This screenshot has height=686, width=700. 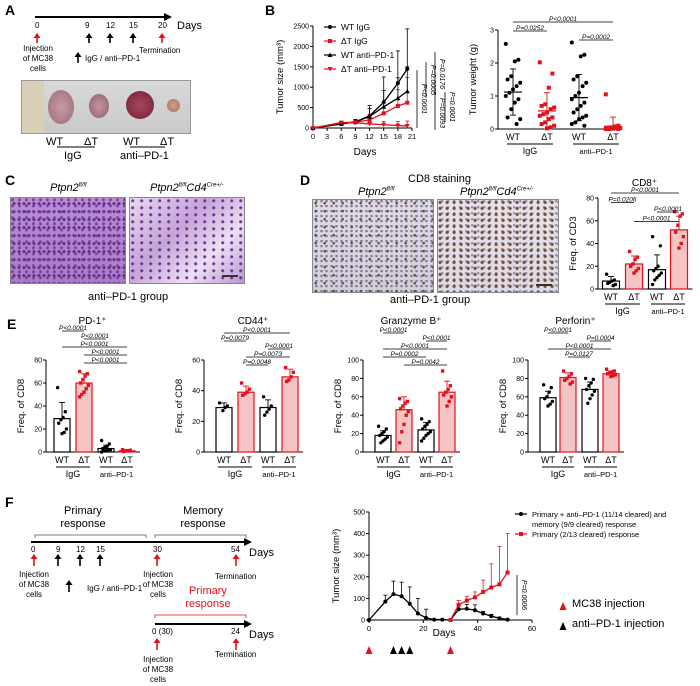 I want to click on F_growth-y-axis-label: Tumor size (mm³), so click(x=336, y=566).